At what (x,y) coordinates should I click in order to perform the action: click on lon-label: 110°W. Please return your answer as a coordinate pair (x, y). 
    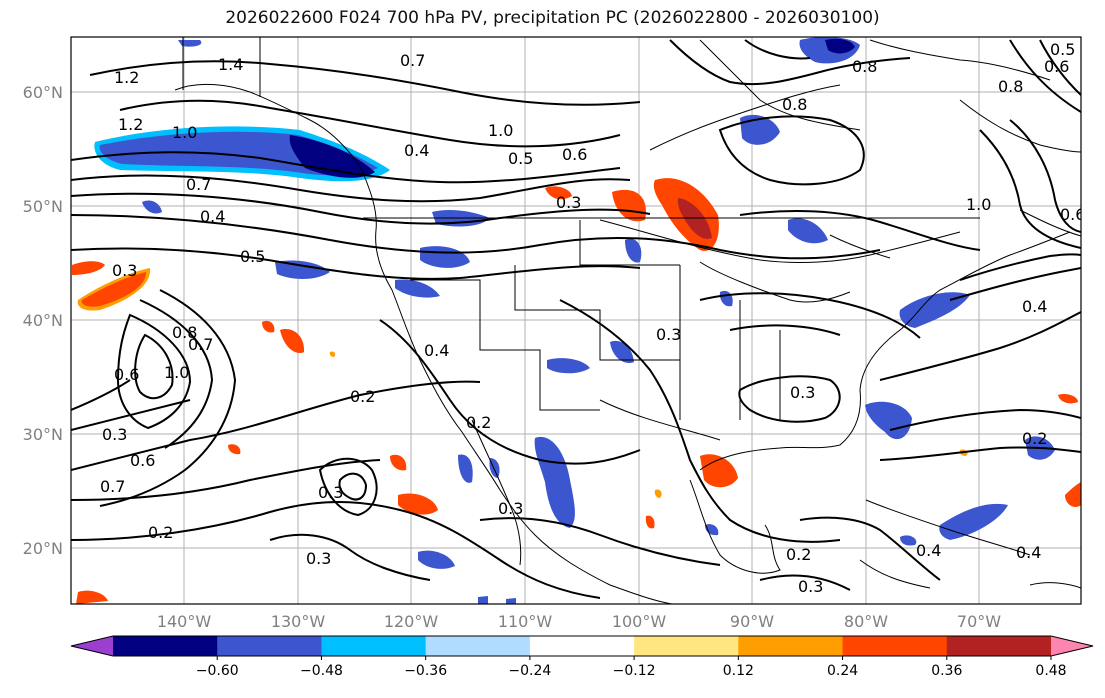
    Looking at the image, I should click on (525, 621).